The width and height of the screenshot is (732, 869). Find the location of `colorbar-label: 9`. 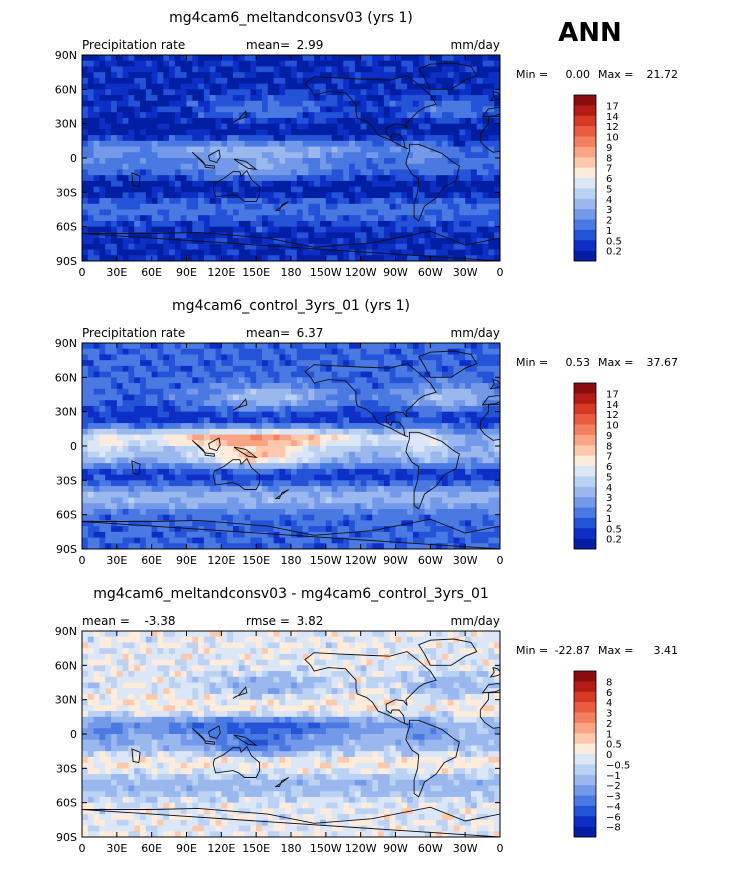

colorbar-label: 9 is located at coordinates (609, 148).